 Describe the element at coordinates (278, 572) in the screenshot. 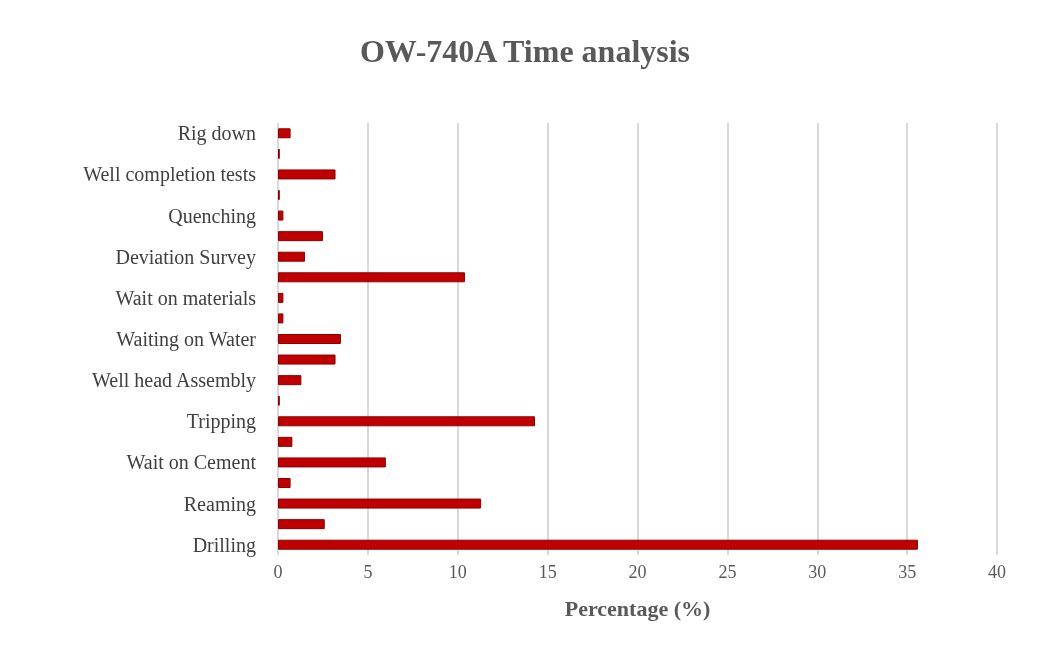

I see `x-tick-label: 0` at that location.